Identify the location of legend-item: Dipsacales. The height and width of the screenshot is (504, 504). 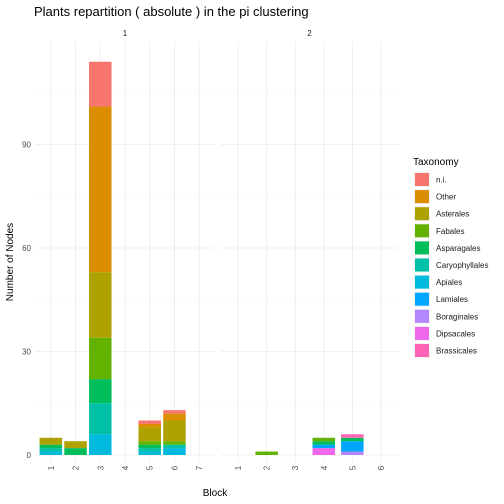
(444, 333).